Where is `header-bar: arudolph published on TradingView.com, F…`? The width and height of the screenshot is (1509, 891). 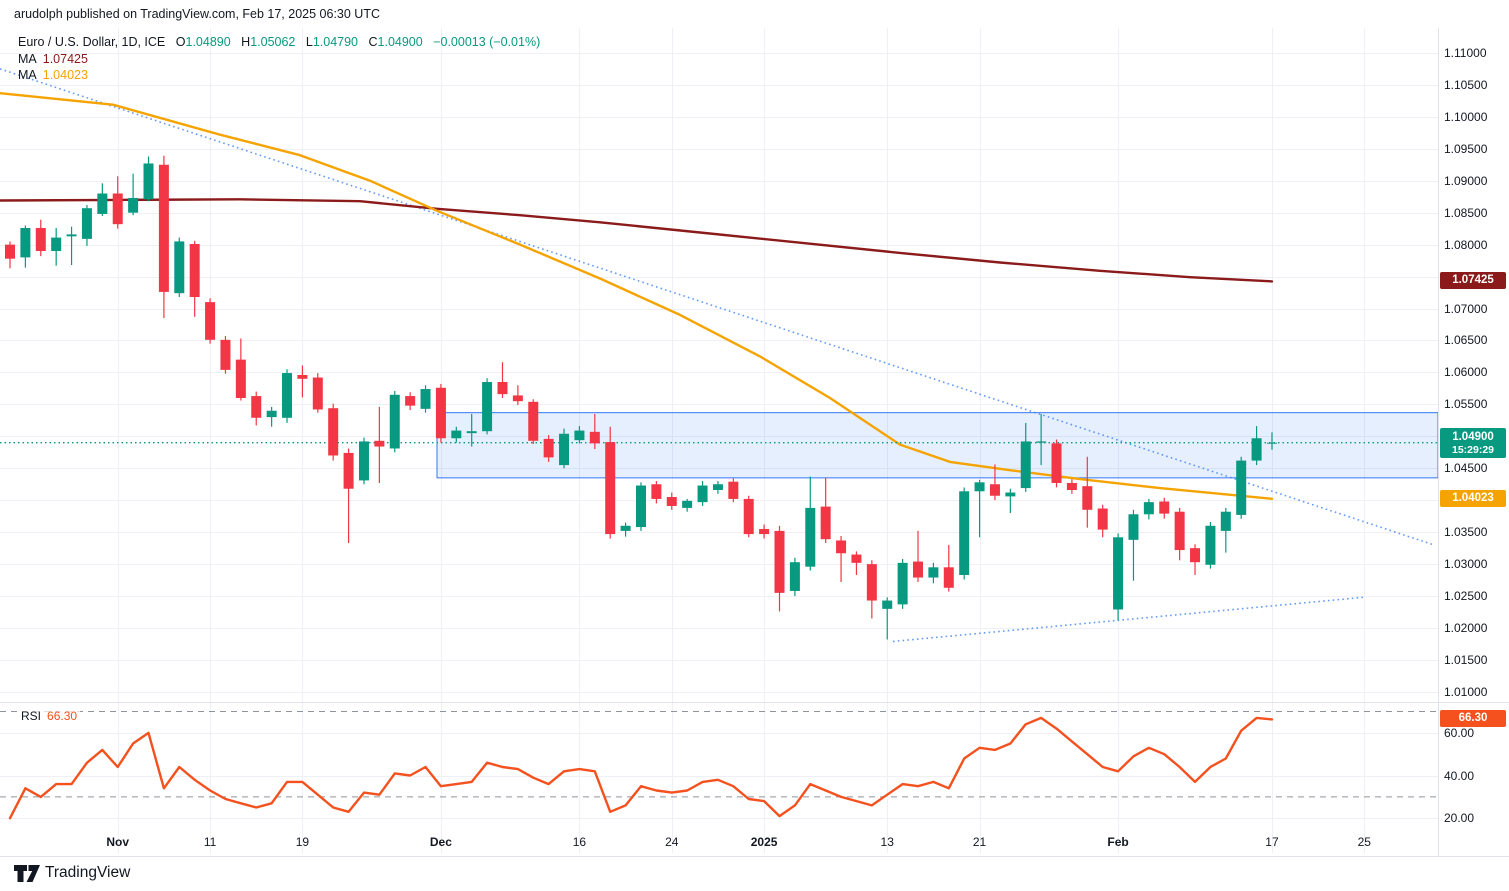 header-bar: arudolph published on TradingView.com, F… is located at coordinates (754, 14).